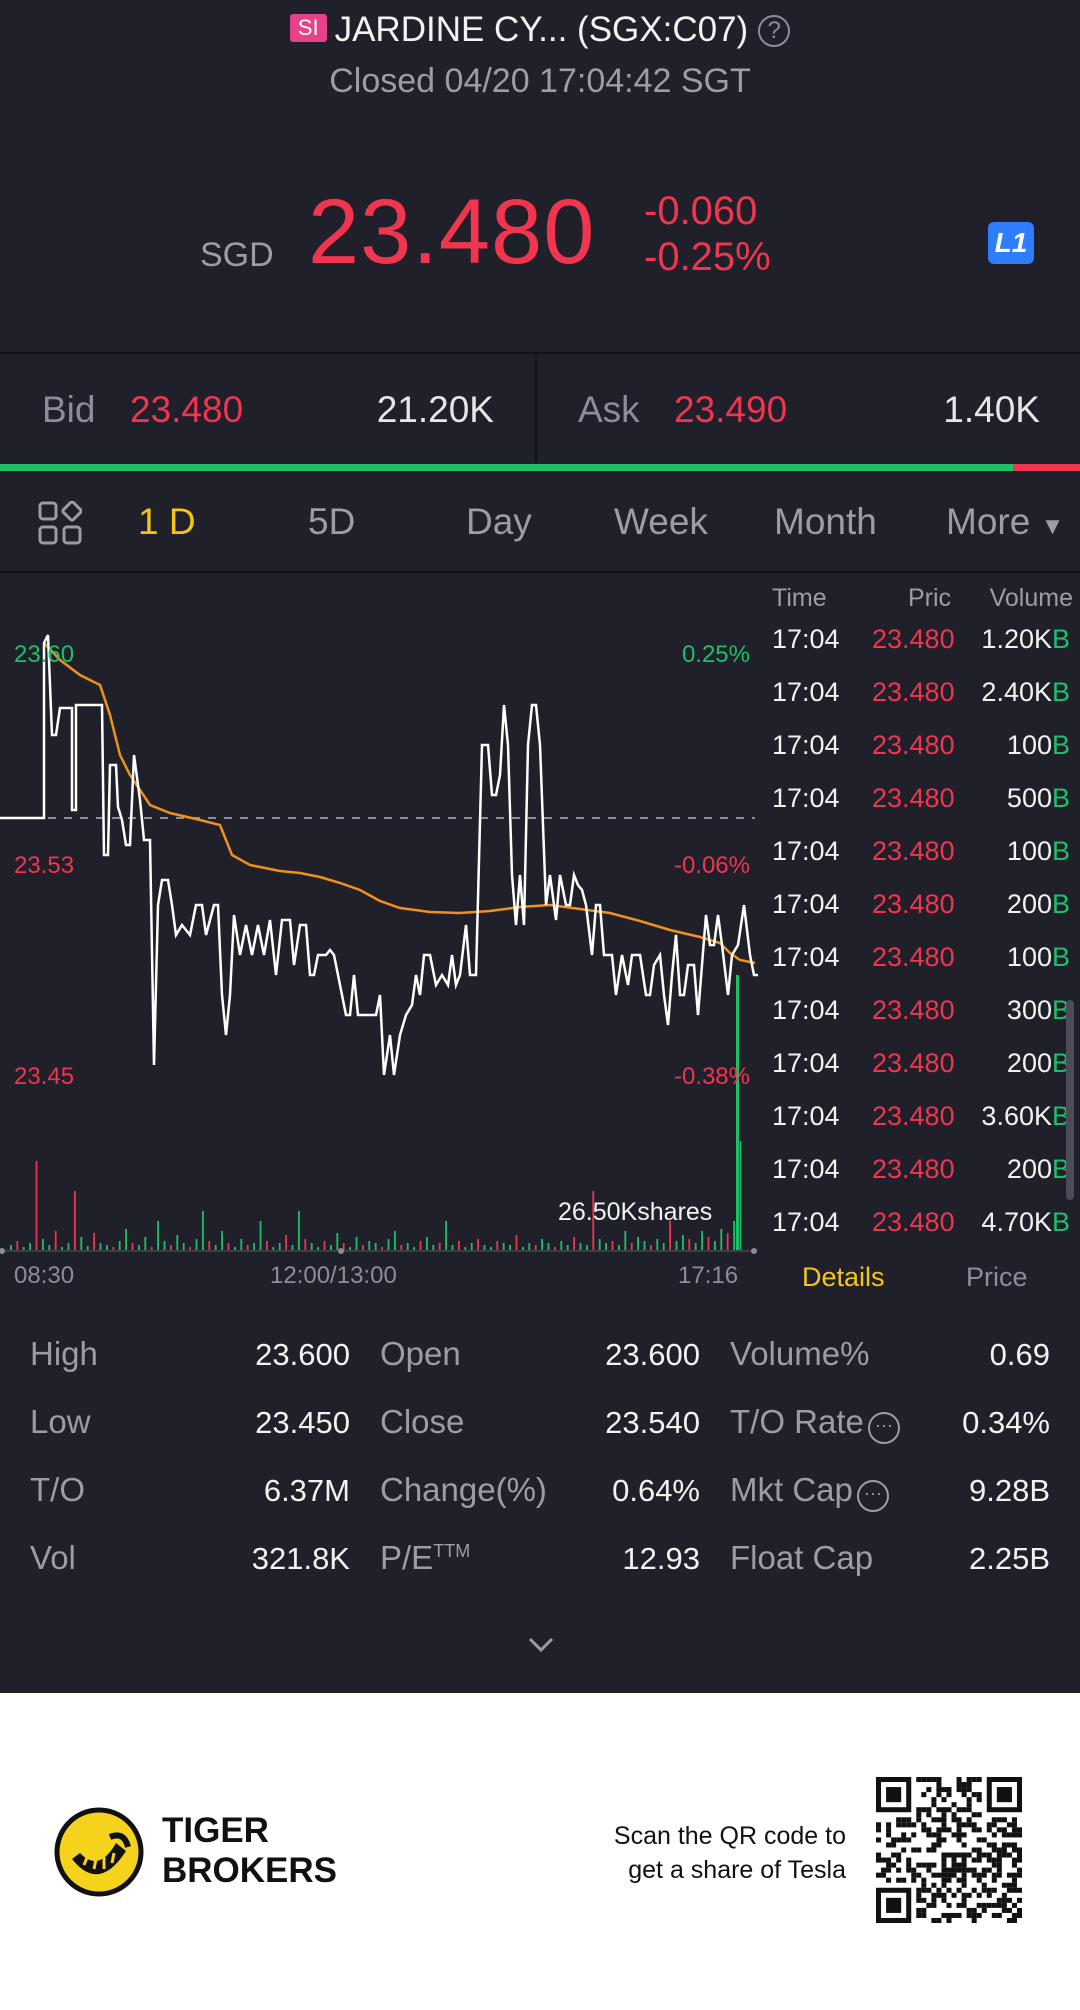  Describe the element at coordinates (707, 234) in the screenshot. I see `price-change: -0.060 -0.25%` at that location.